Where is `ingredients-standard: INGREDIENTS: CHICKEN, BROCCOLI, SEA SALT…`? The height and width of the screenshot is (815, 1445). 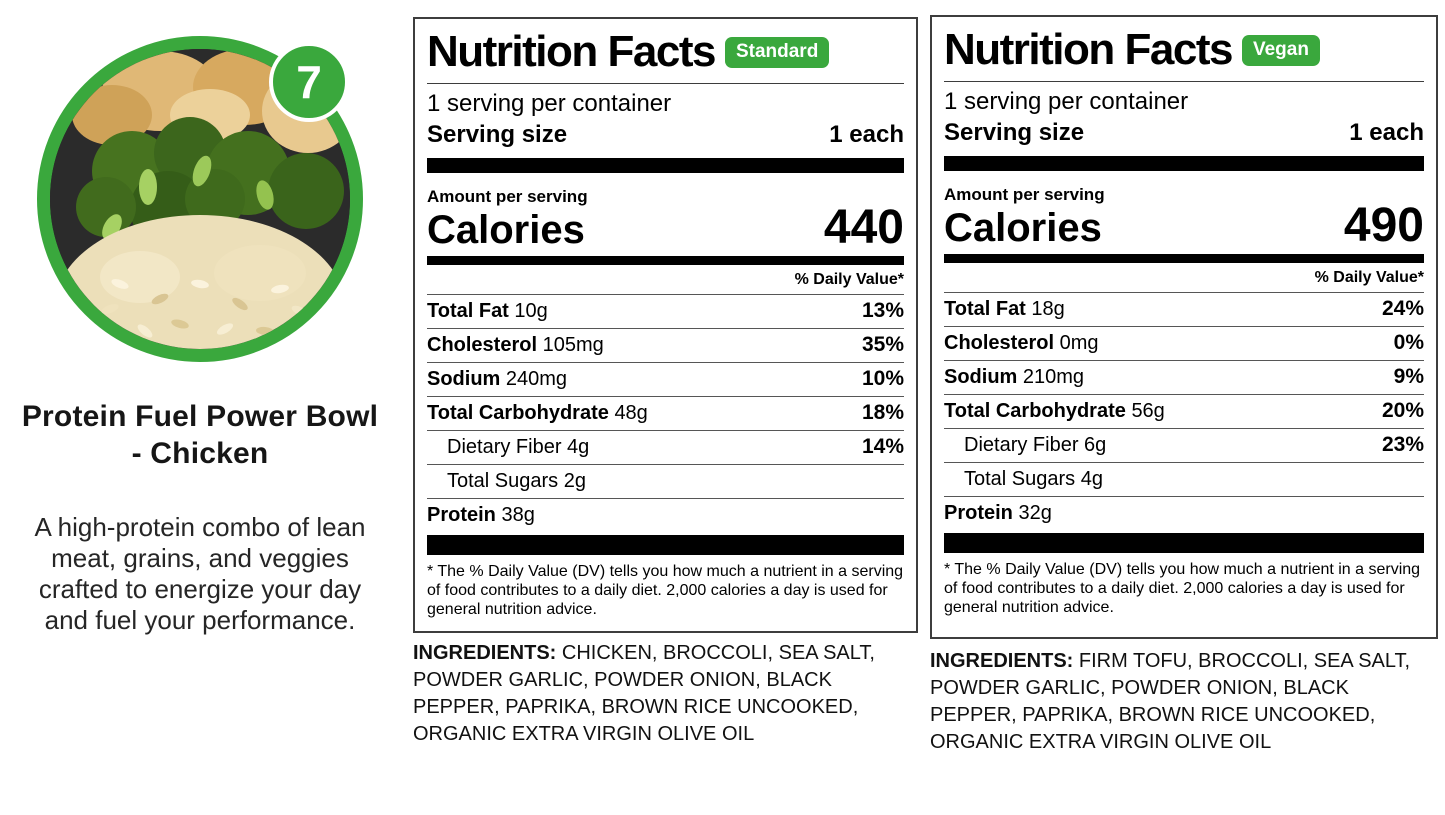 ingredients-standard: INGREDIENTS: CHICKEN, BROCCOLI, SEA SALT… is located at coordinates (644, 694).